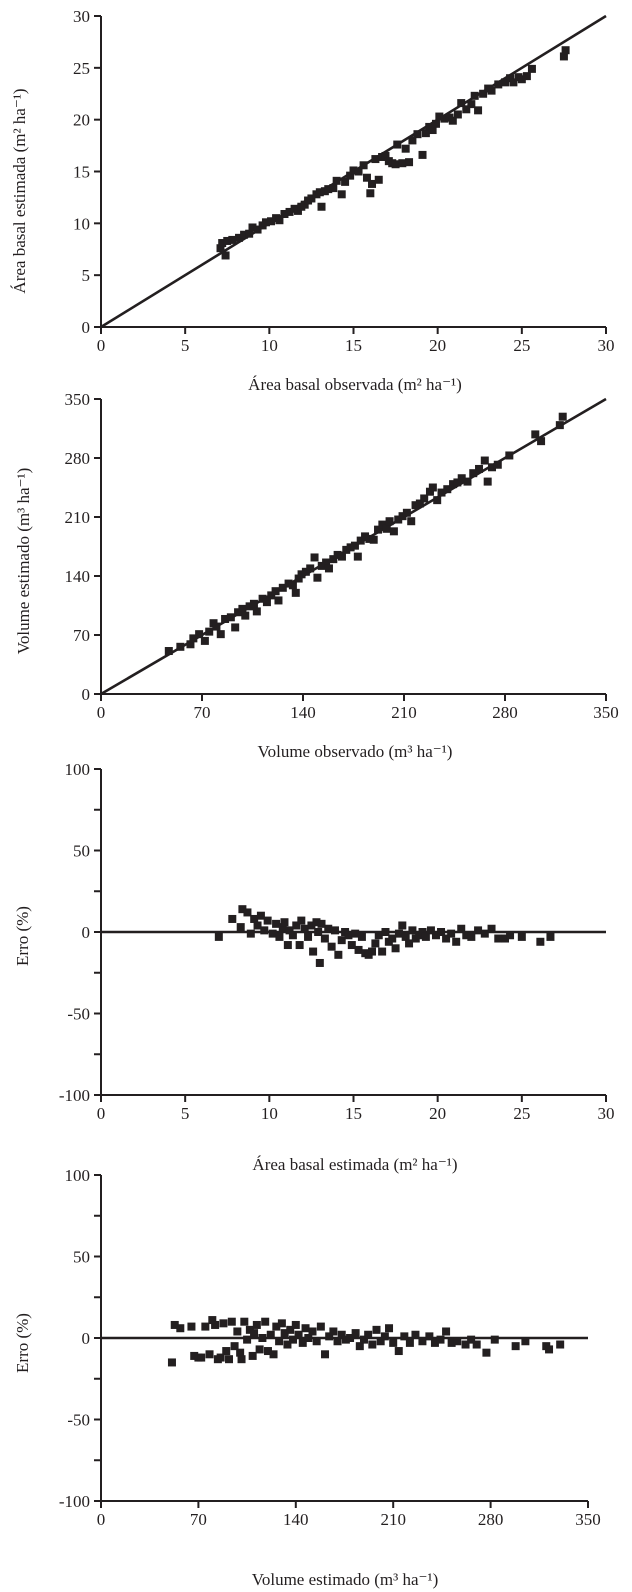  What do you see at coordinates (74, 1095) in the screenshot?
I see `y-tick-label: -100` at bounding box center [74, 1095].